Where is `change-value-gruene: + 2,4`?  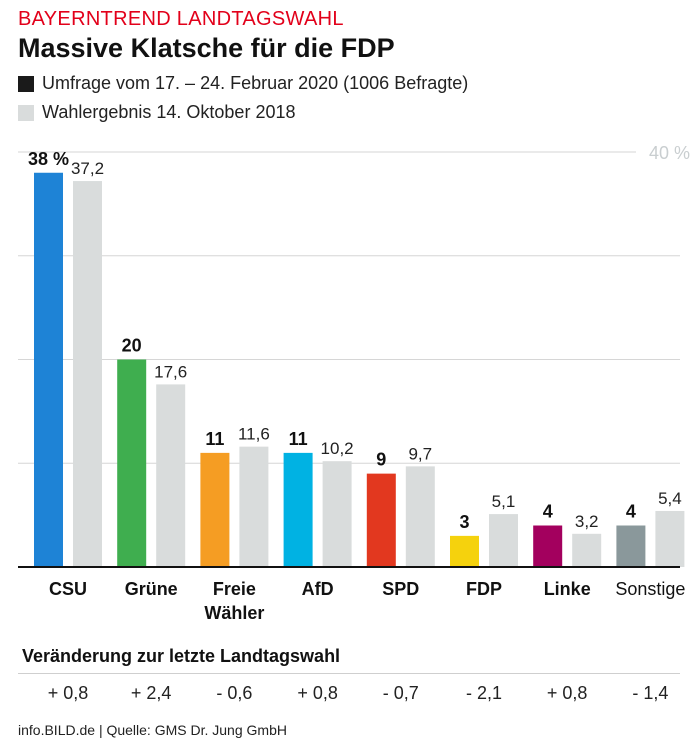
change-value-gruene: + 2,4 is located at coordinates (151, 693).